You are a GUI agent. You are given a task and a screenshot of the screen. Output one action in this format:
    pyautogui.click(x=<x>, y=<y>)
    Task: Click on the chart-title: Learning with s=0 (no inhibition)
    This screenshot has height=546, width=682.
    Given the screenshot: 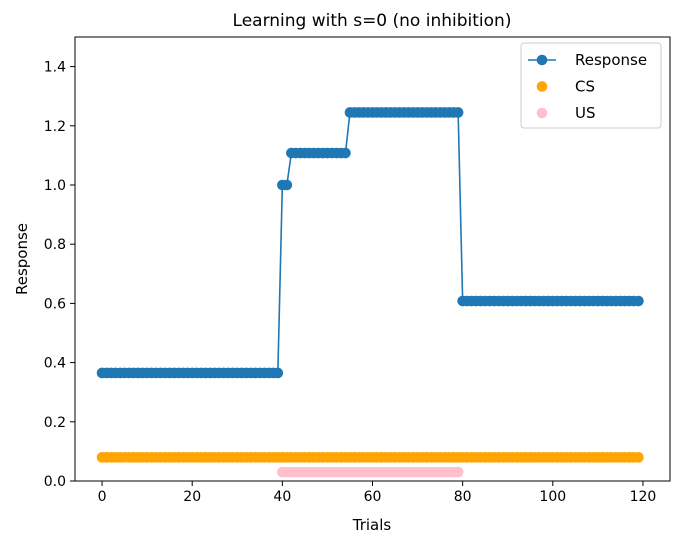 What is the action you would take?
    pyautogui.click(x=372, y=21)
    